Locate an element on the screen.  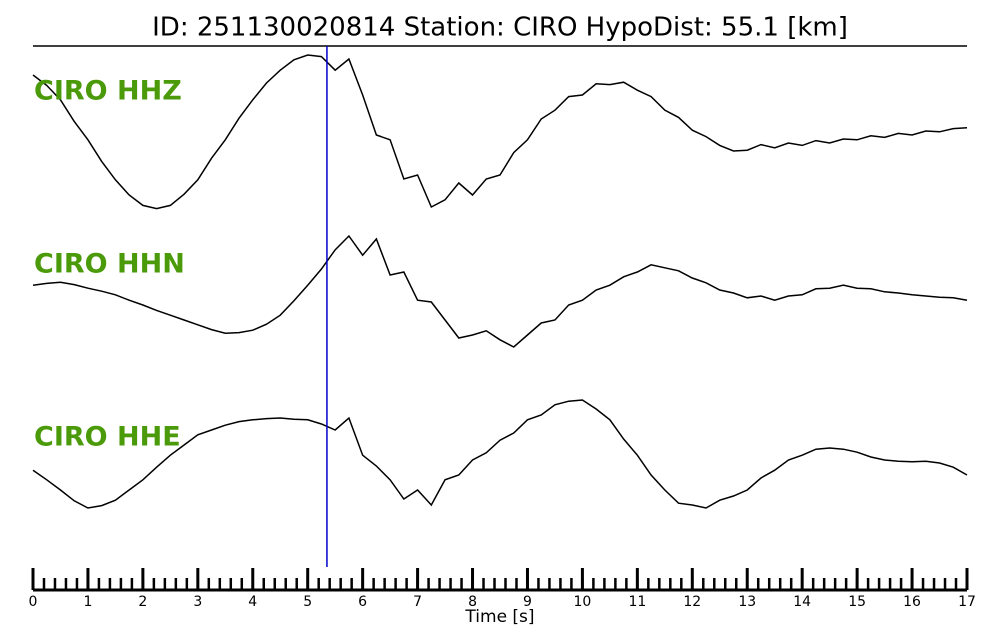
x-axis-label: Time [s] is located at coordinates (499, 617).